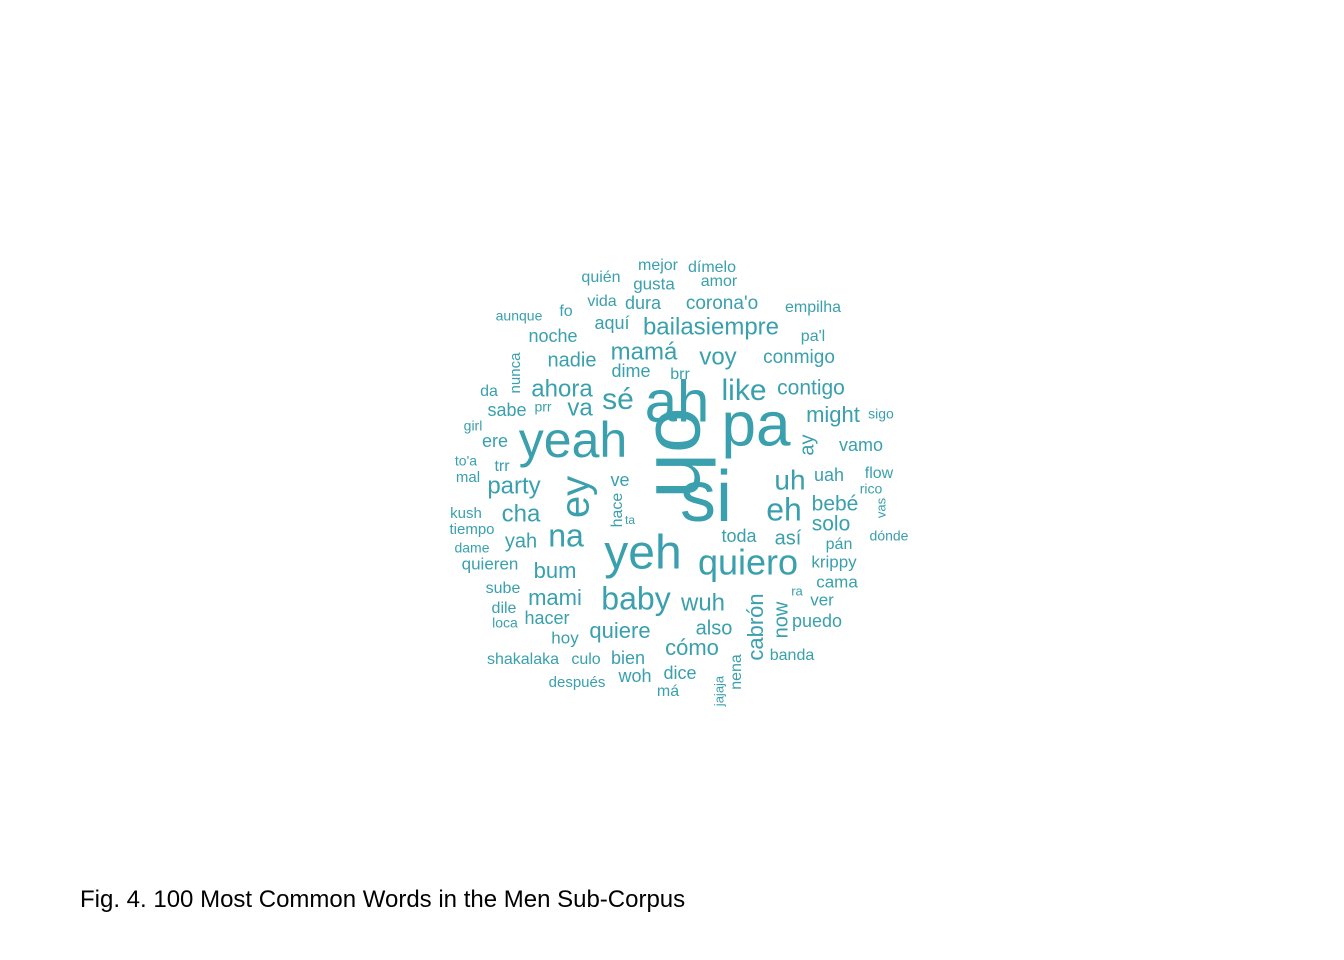 Image resolution: width=1344 pixels, height=960 pixels. I want to click on word-cloud-word: to'a, so click(466, 461).